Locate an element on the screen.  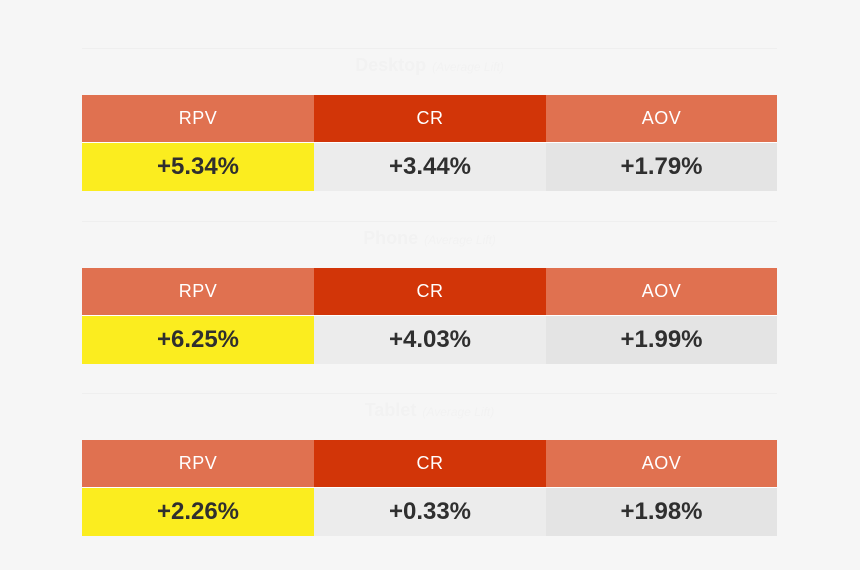
value-aov: +1.98% is located at coordinates (661, 512).